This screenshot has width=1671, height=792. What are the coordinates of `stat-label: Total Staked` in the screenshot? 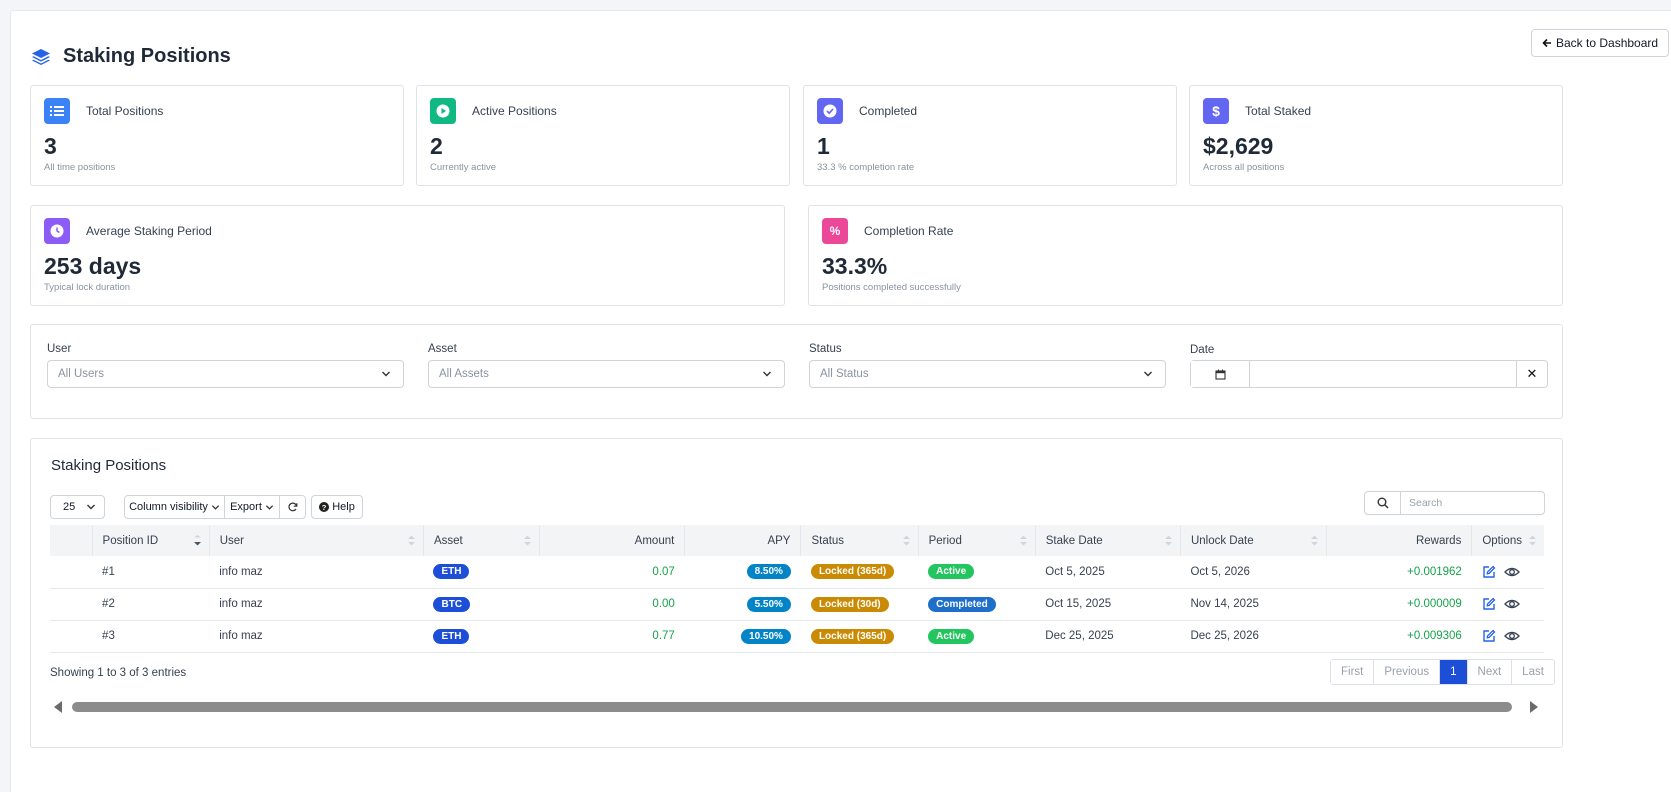 It's located at (1278, 111).